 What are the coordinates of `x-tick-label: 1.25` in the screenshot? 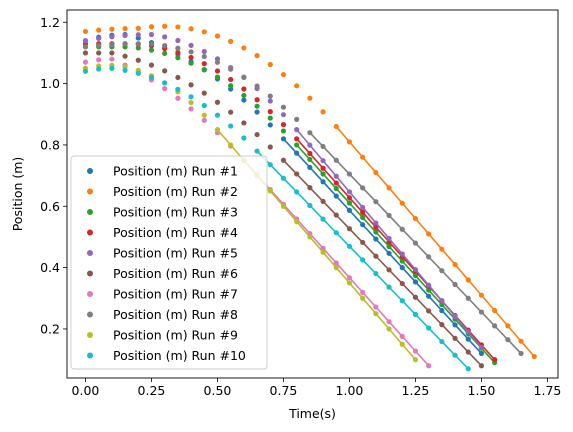 It's located at (416, 390).